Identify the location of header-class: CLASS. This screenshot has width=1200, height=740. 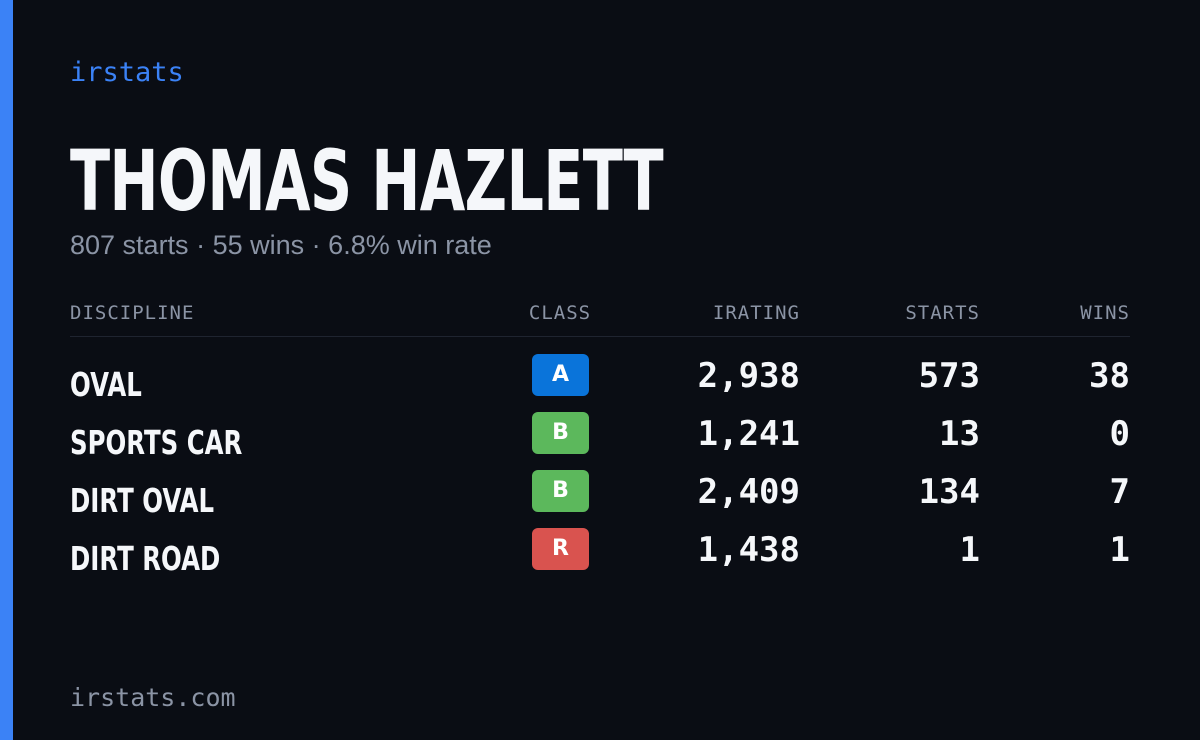
(560, 313).